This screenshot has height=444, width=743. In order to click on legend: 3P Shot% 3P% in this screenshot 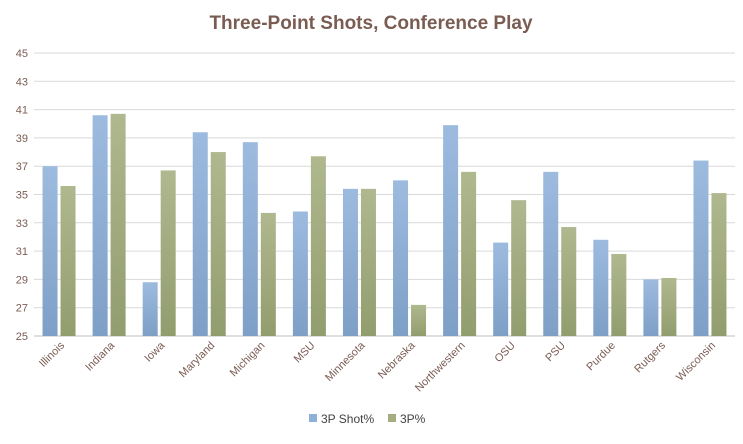, I will do `click(367, 419)`.